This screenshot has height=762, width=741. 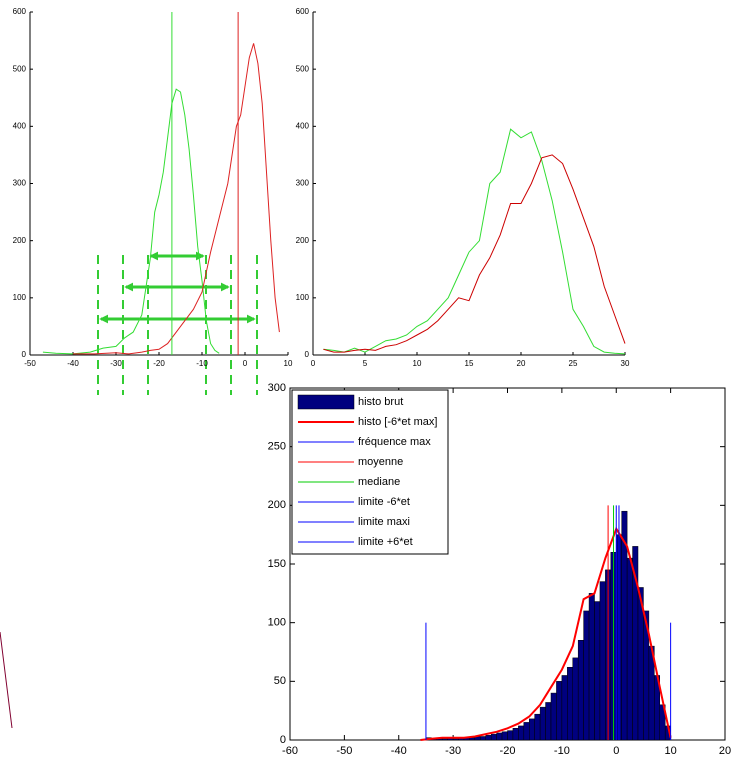 What do you see at coordinates (384, 522) in the screenshot?
I see `legend-label: limite maxi` at bounding box center [384, 522].